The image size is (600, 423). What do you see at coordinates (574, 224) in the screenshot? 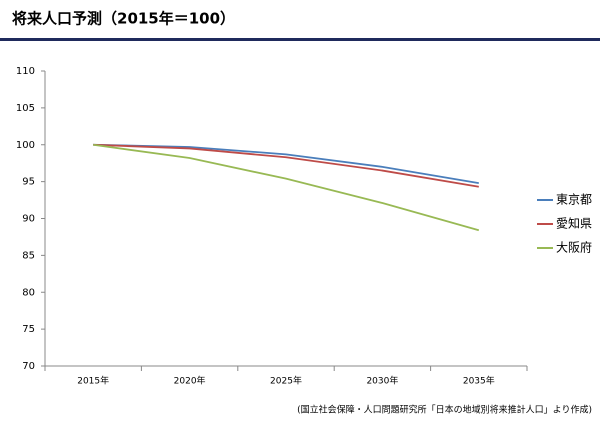
I see `legend-label: 愛知県` at bounding box center [574, 224].